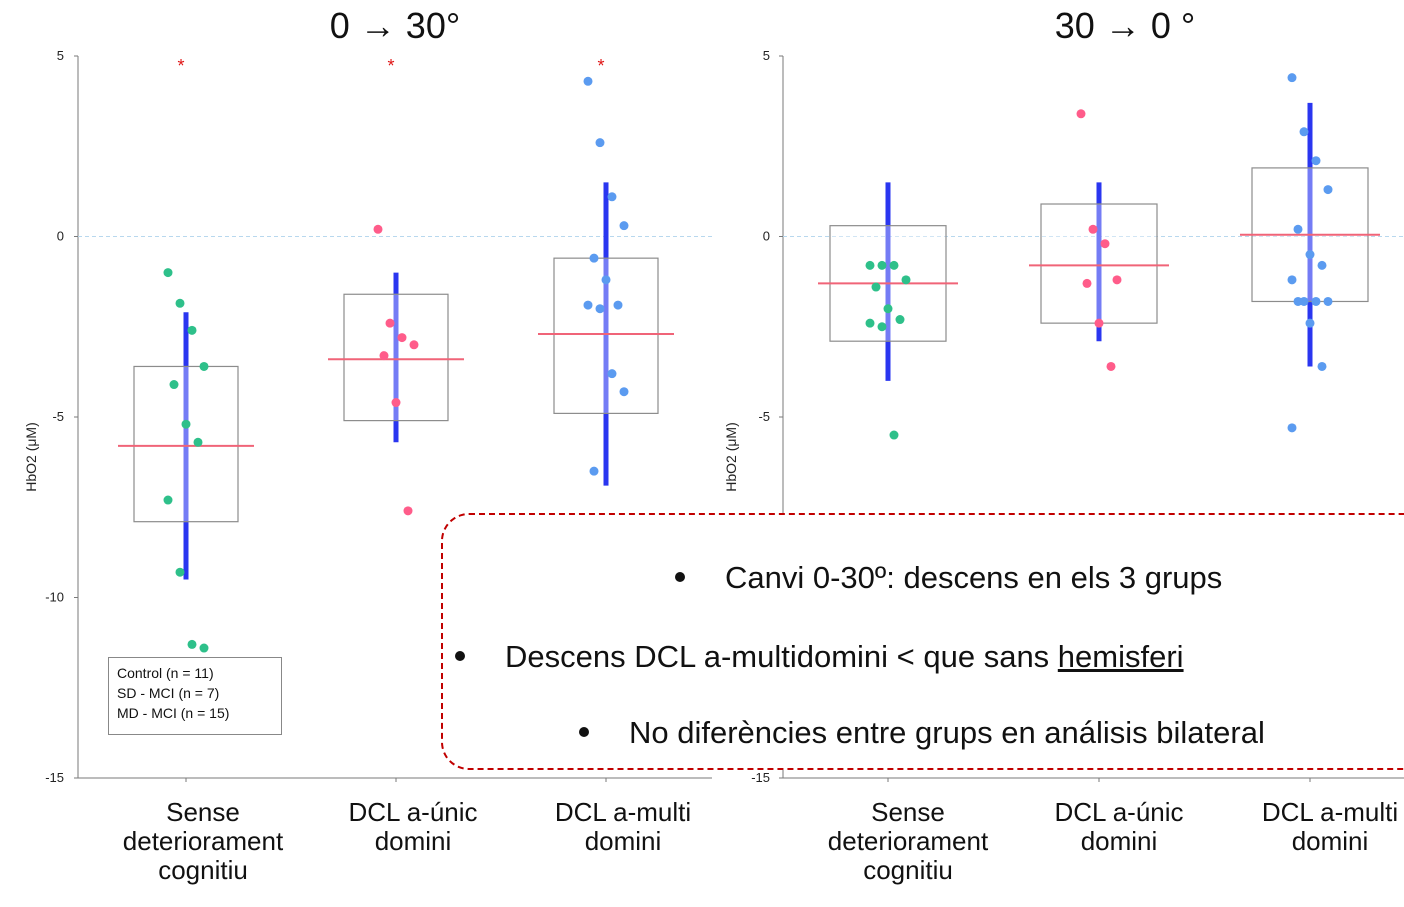 The height and width of the screenshot is (907, 1404). I want to click on callout-bullet-1: Canvi 0-30º: descens en els 3 grups, so click(948, 578).